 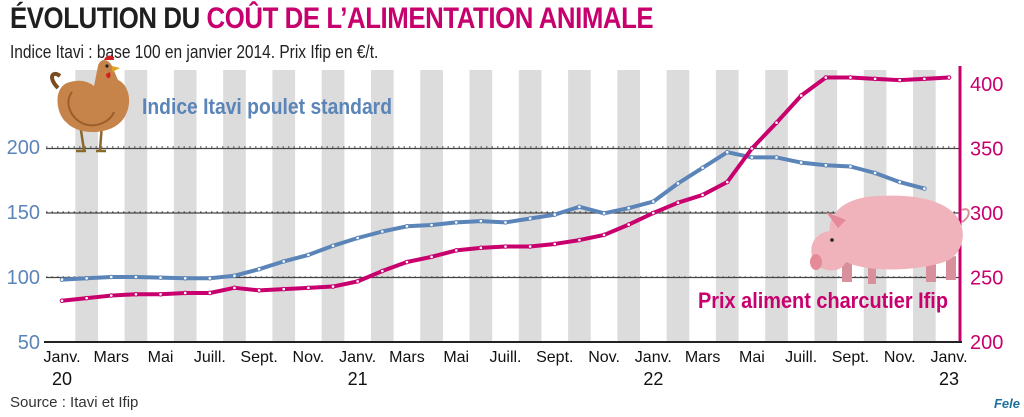 What do you see at coordinates (430, 18) in the screenshot?
I see `title-part-2: COÛT DE L’ALIMENTATION ANIMALE` at bounding box center [430, 18].